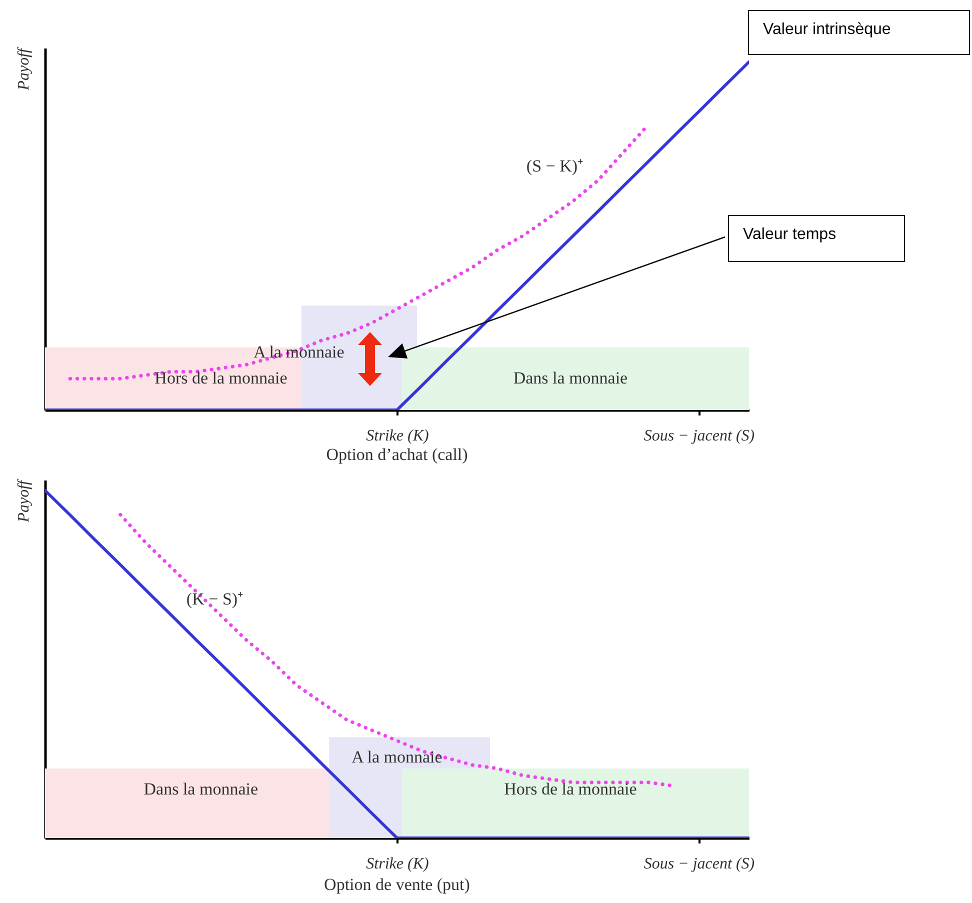  Describe the element at coordinates (397, 455) in the screenshot. I see `text: Option d’achat (call)` at that location.